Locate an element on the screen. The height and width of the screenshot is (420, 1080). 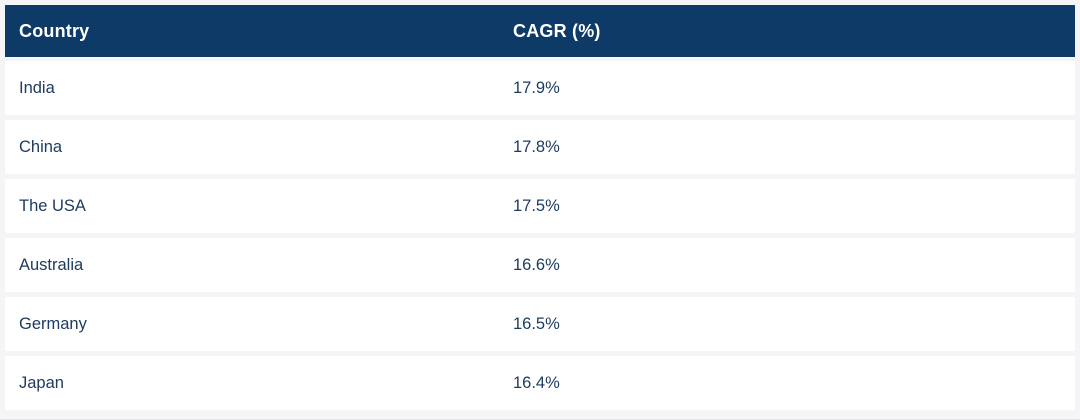
table-row: India 17.9% is located at coordinates (540, 88).